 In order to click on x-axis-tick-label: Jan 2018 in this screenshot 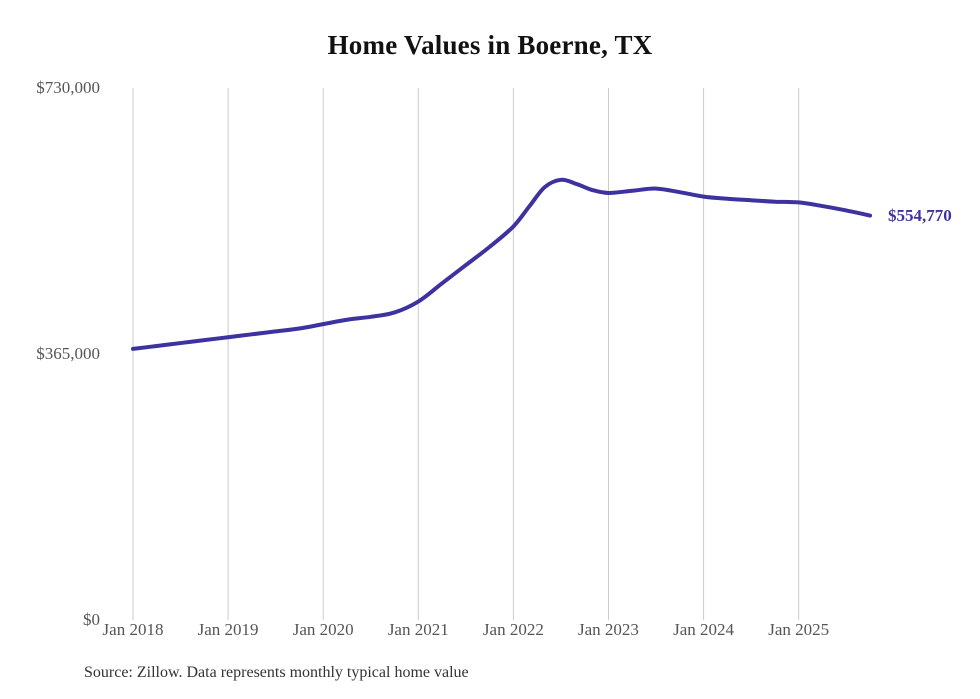, I will do `click(133, 629)`.